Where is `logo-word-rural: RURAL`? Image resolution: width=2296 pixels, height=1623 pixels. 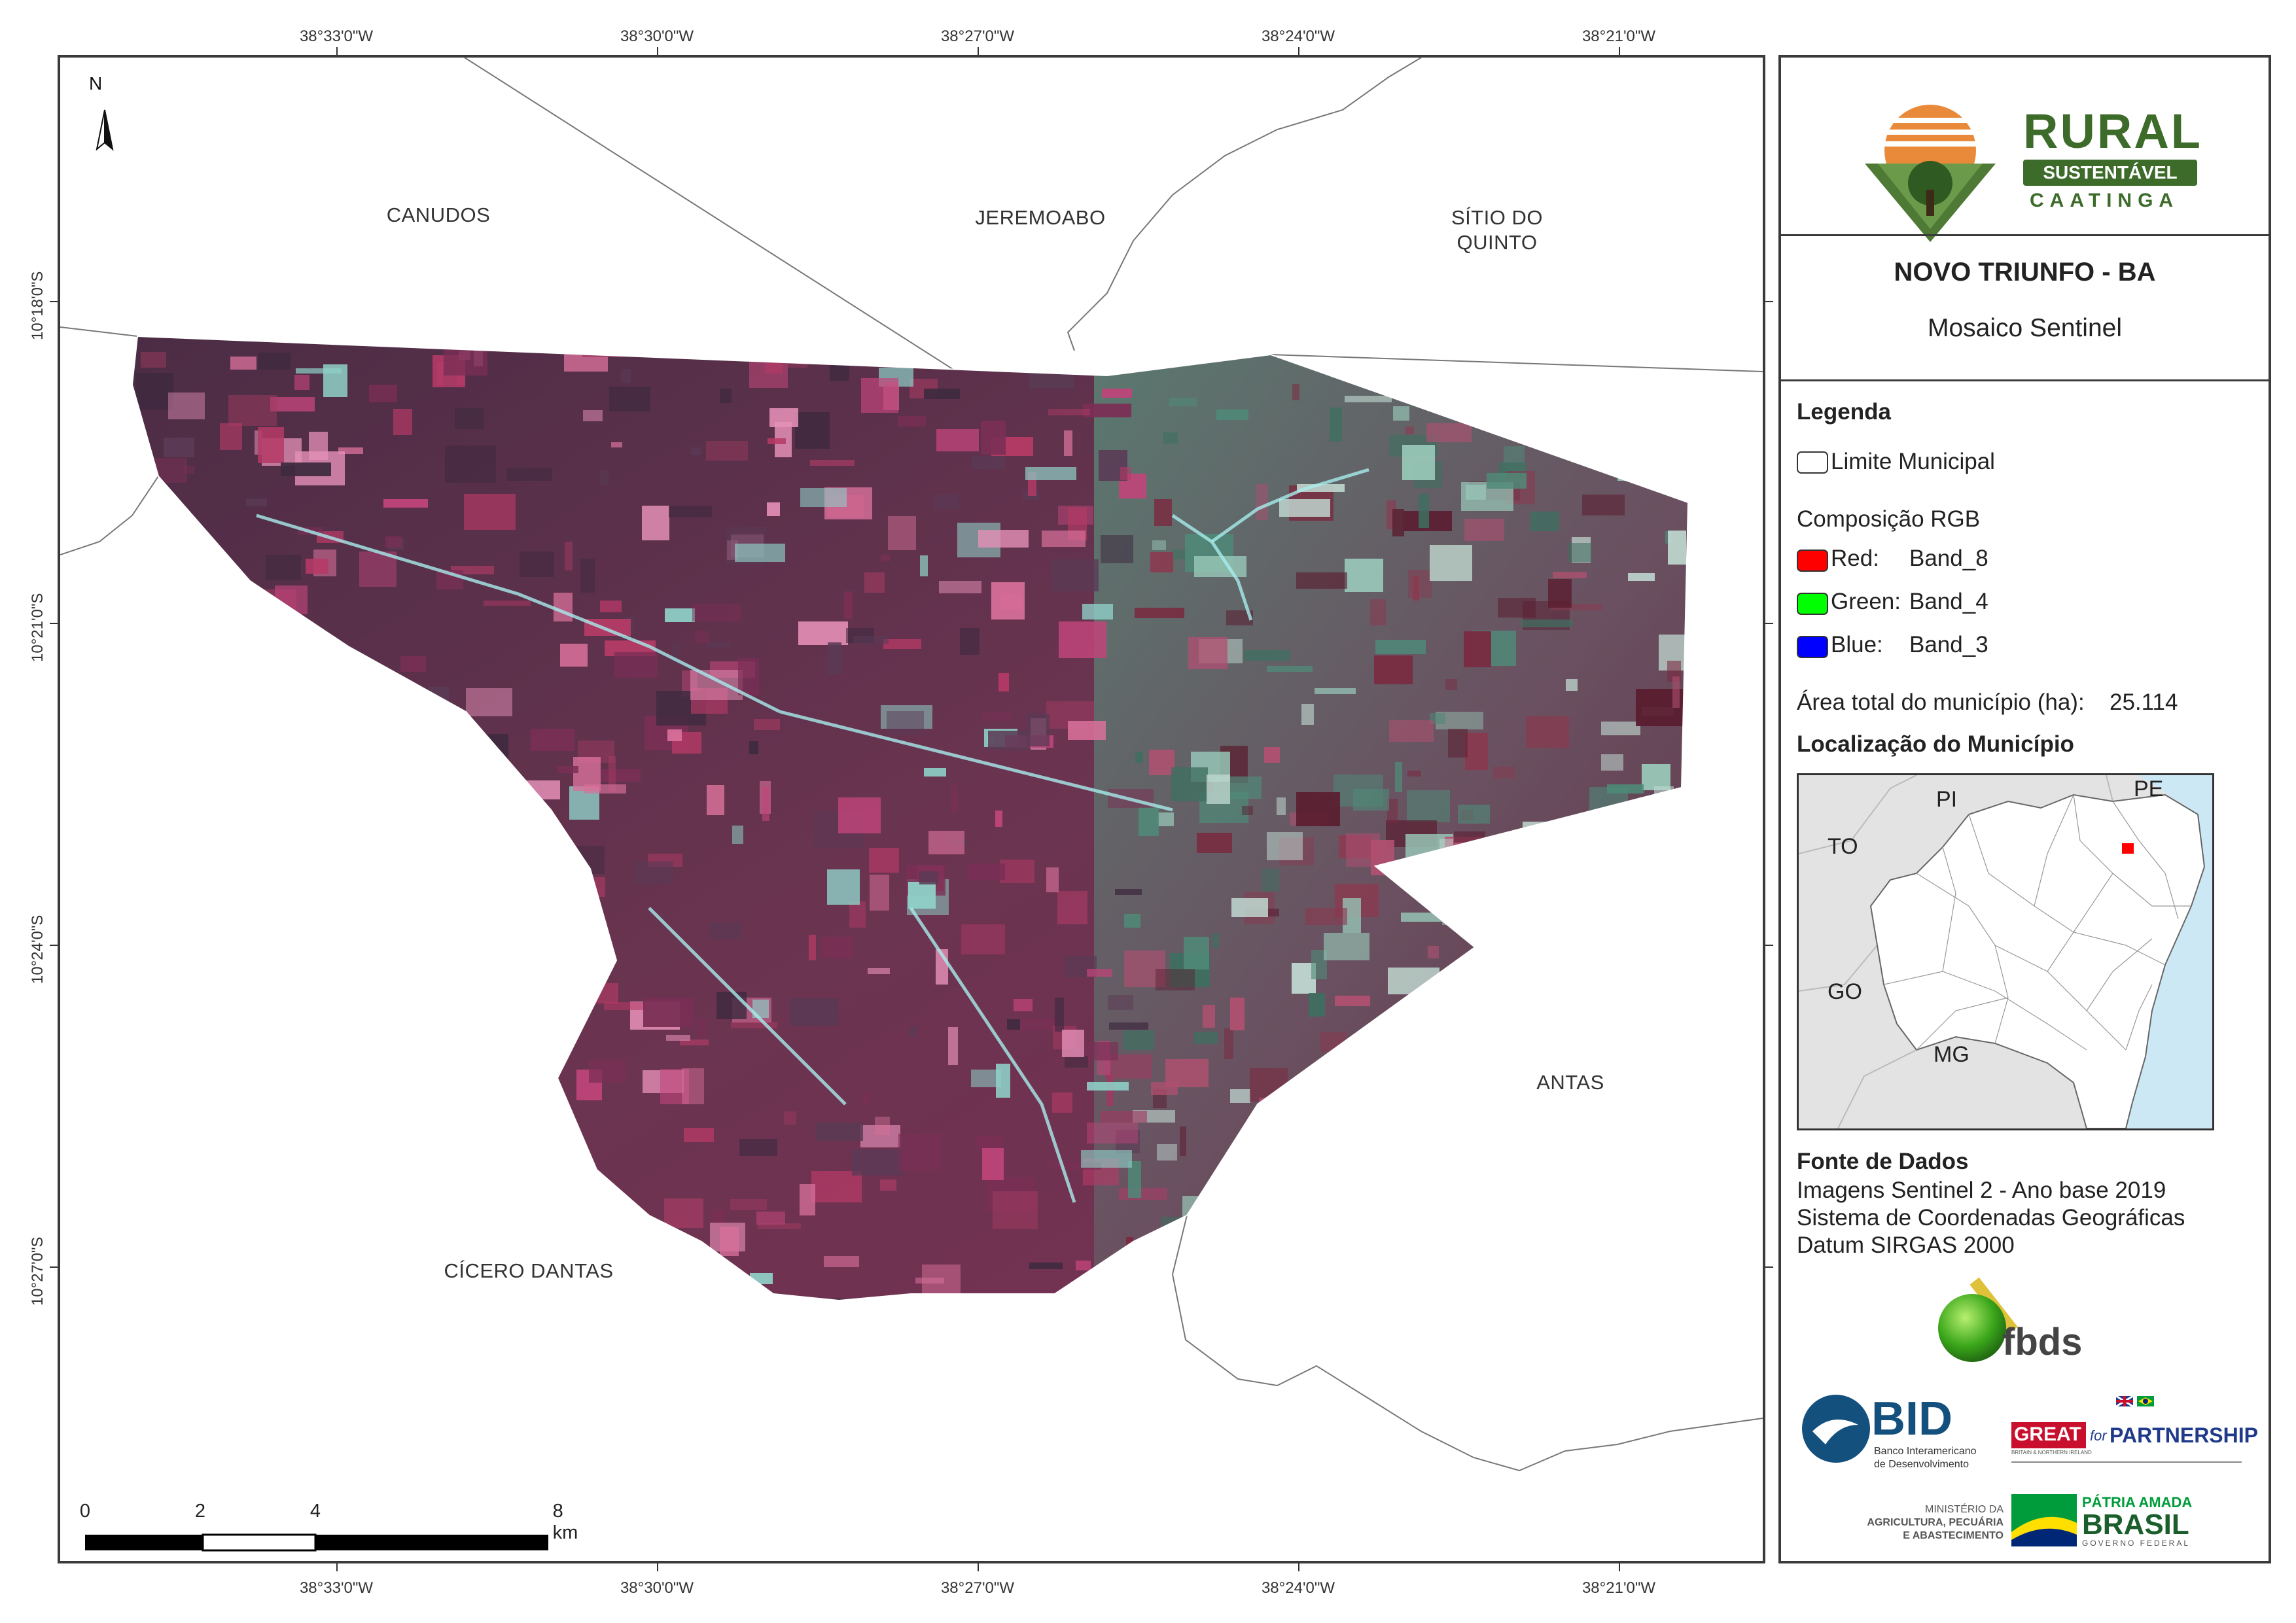 logo-word-rural: RURAL is located at coordinates (2112, 131).